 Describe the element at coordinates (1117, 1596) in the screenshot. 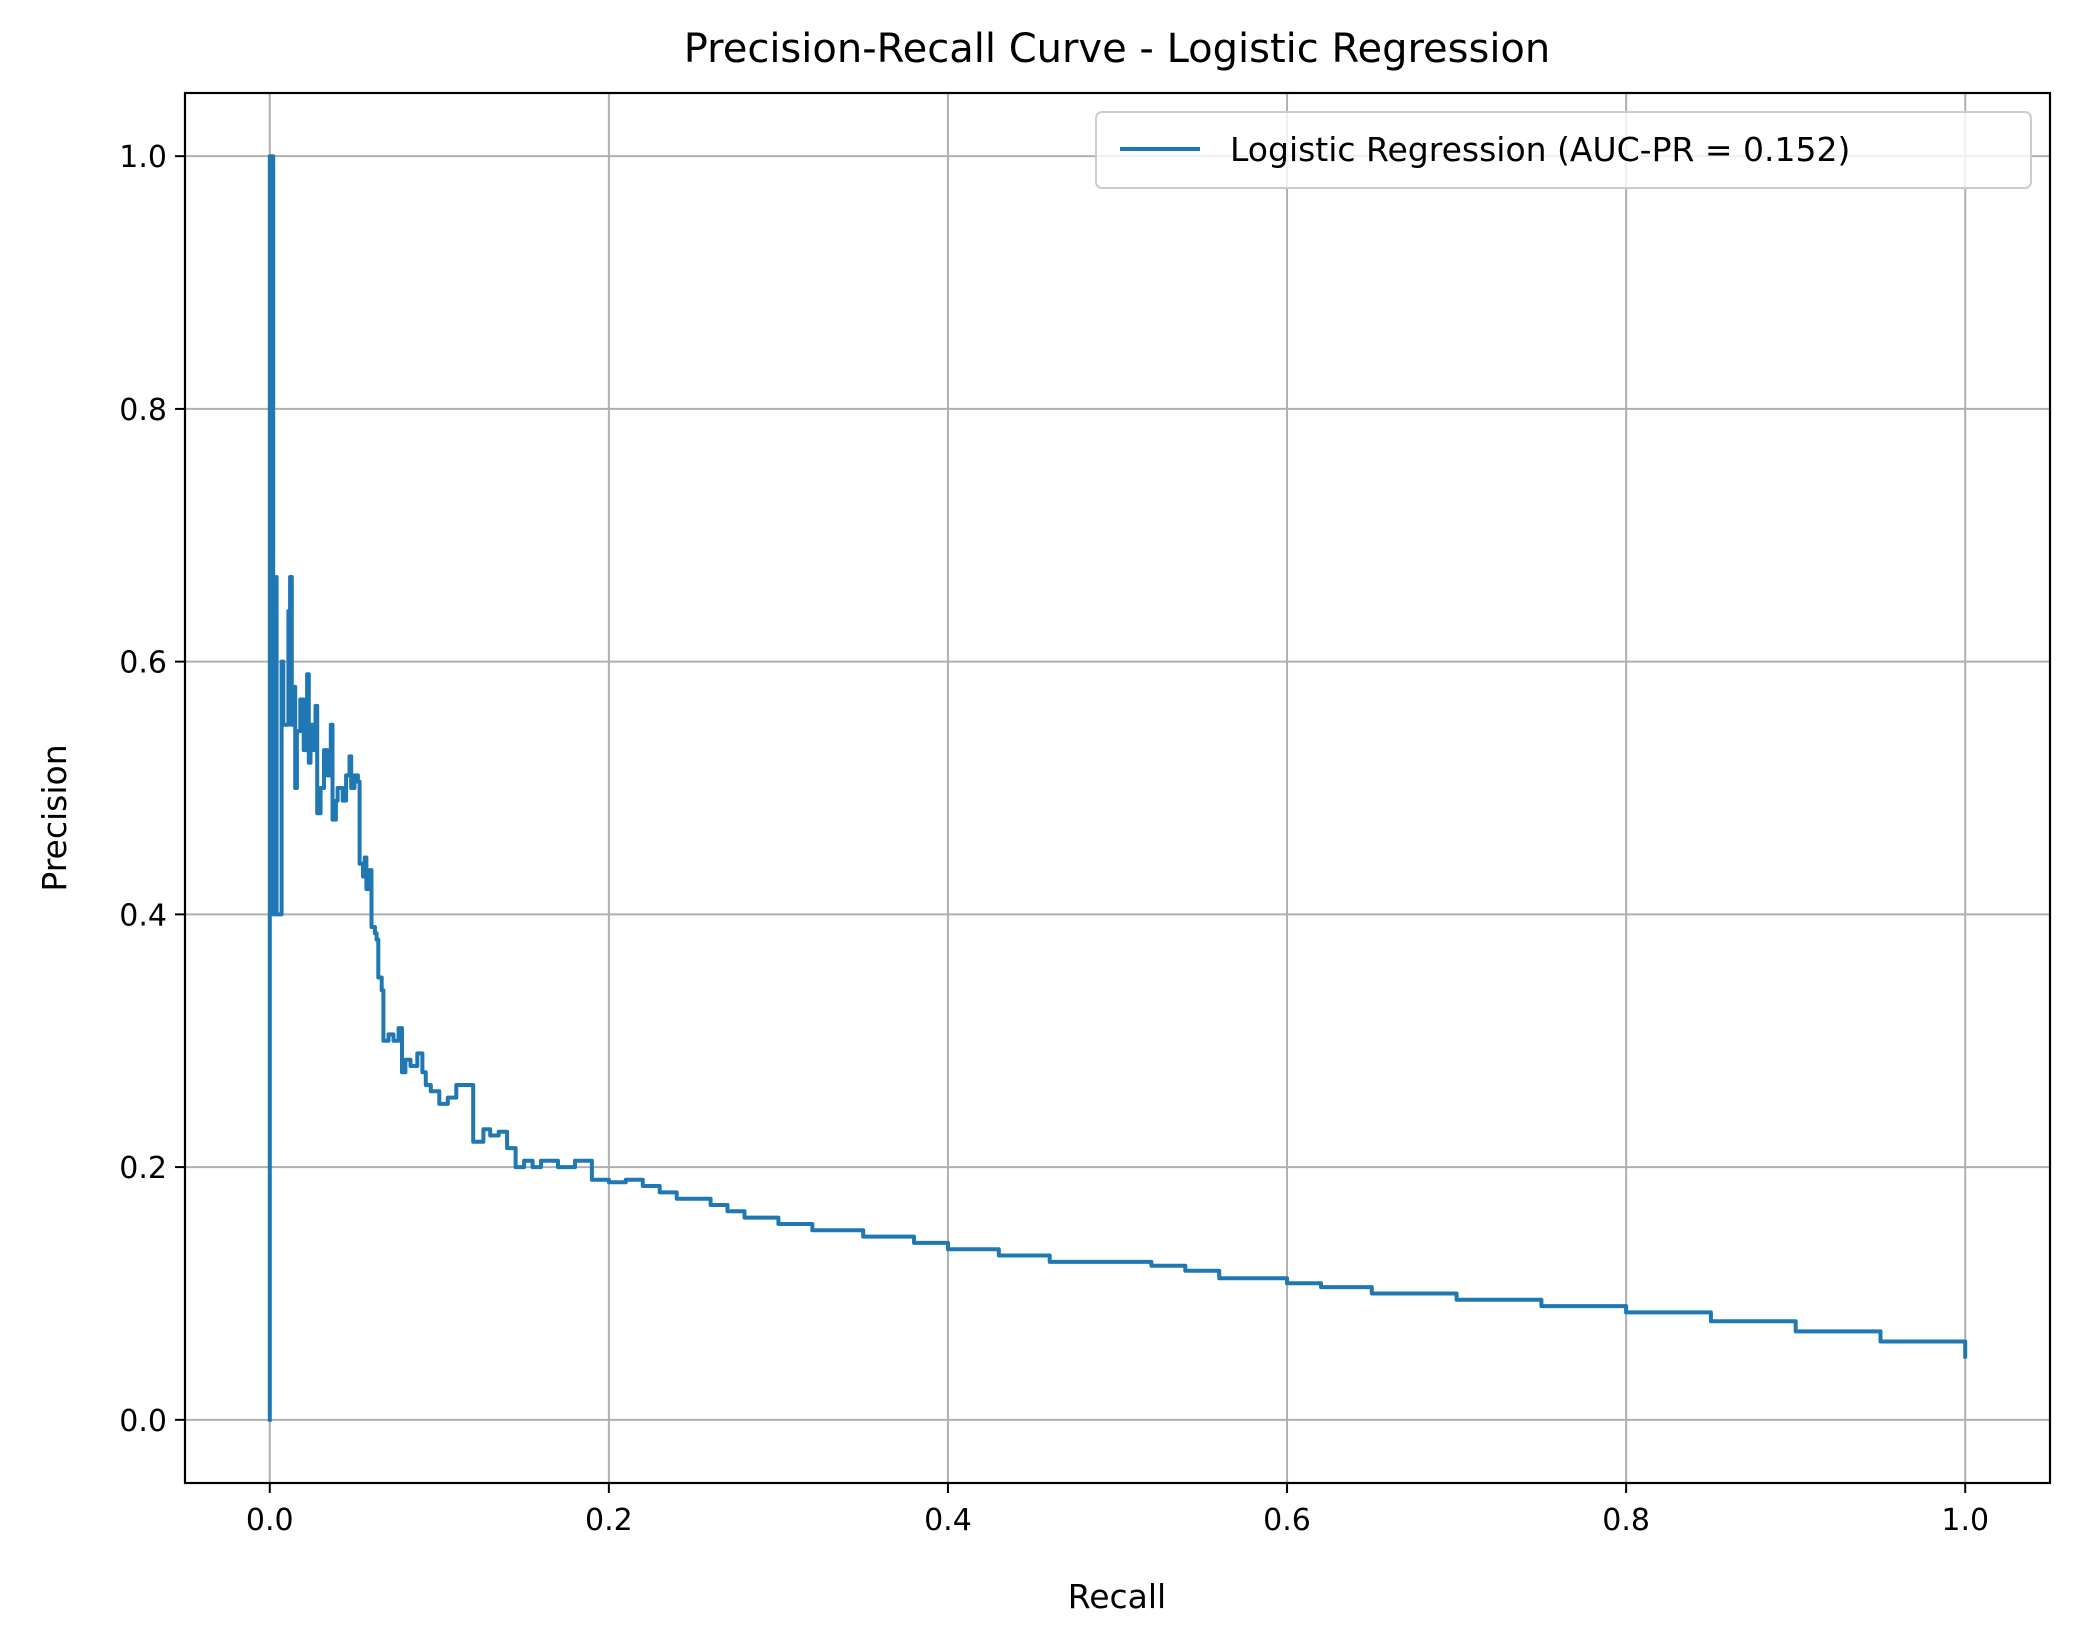

I see `x-axis-label: Recall` at that location.